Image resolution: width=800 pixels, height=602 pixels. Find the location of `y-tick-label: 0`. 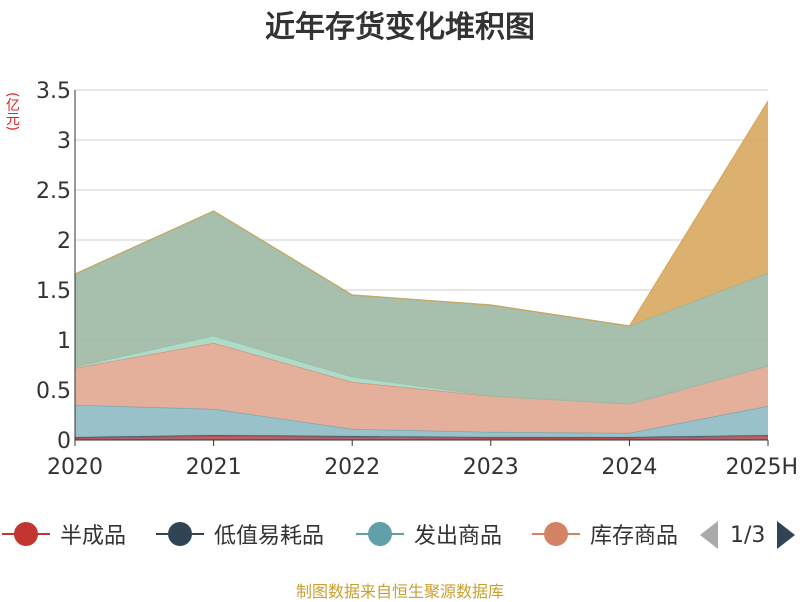

y-tick-label: 0 is located at coordinates (64, 441).